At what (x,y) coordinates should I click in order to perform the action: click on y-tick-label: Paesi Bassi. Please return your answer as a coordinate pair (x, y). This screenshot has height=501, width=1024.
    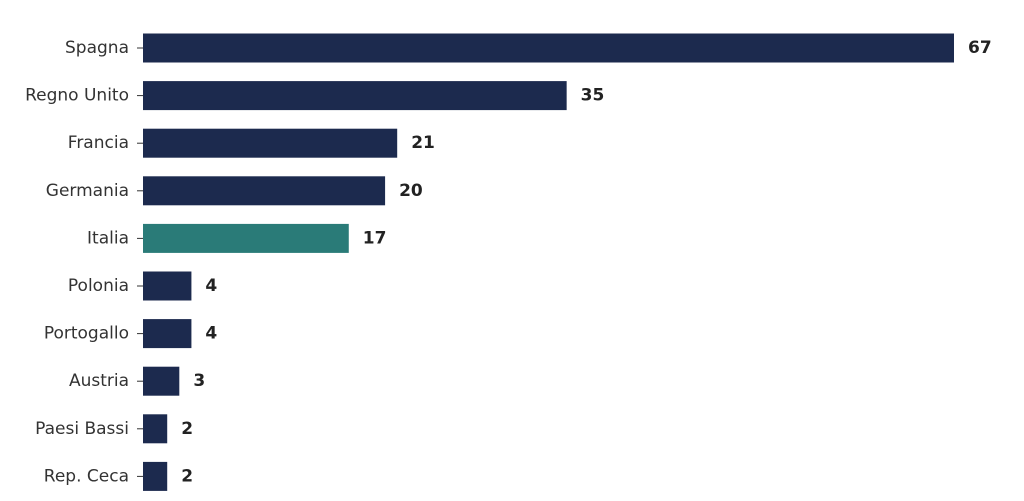
    Looking at the image, I should click on (82, 429).